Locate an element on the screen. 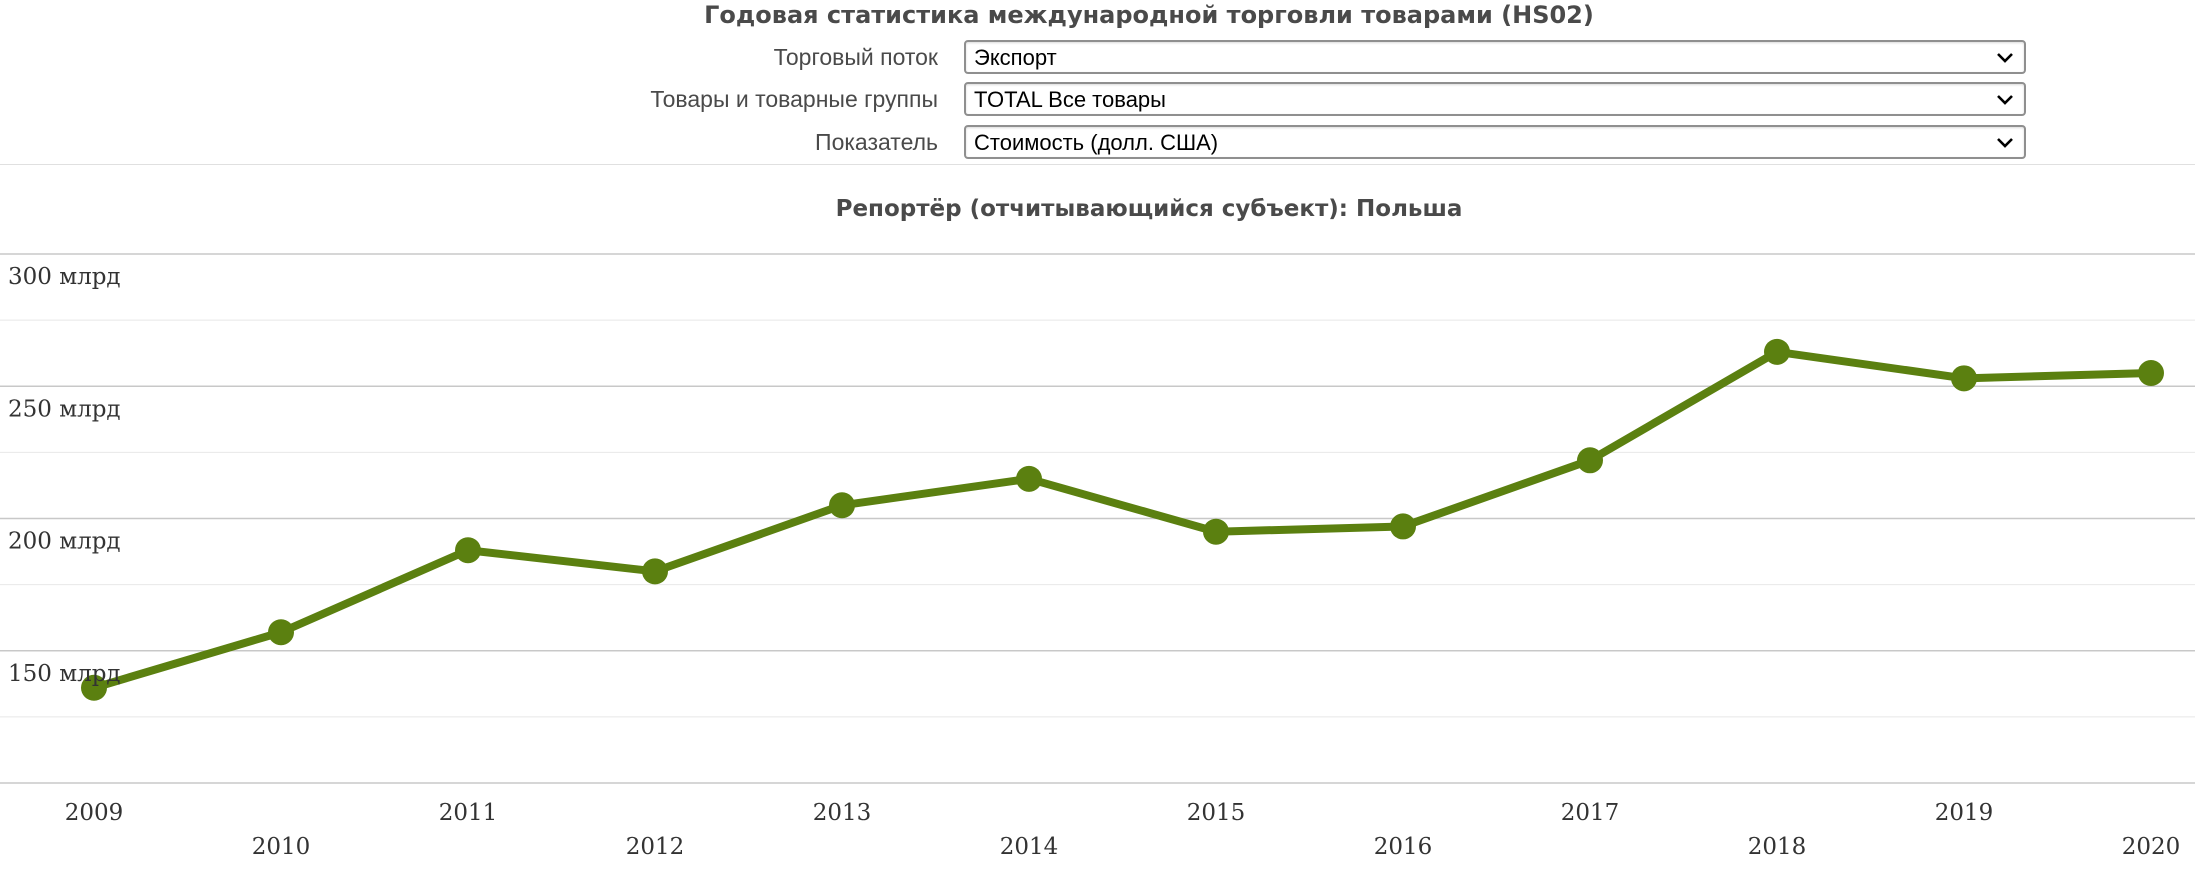 The image size is (2195, 871). trade-flow-value: Экспорт is located at coordinates (1015, 57).